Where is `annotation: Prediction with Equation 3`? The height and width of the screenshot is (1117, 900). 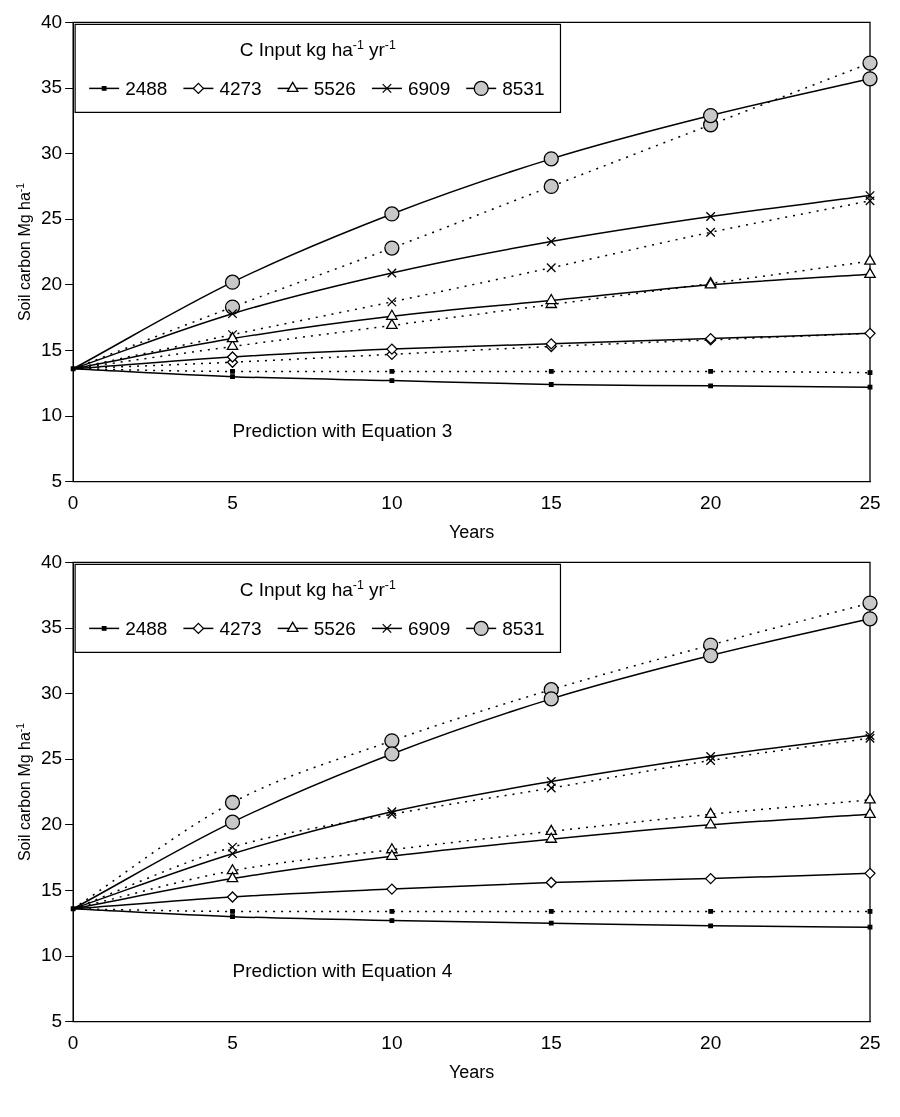
annotation: Prediction with Equation 3 is located at coordinates (342, 430).